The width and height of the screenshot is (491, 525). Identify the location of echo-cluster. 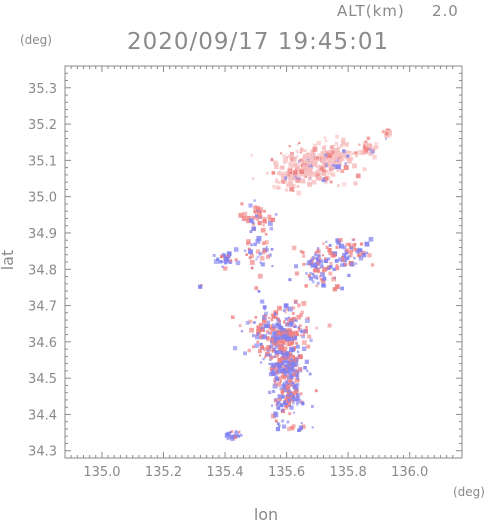
(233, 436).